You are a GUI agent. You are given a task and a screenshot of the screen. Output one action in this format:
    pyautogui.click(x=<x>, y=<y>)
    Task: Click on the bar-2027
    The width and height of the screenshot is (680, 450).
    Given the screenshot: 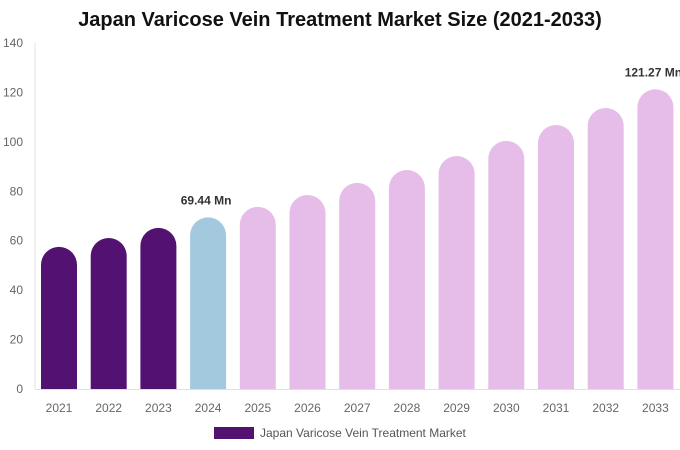 What is the action you would take?
    pyautogui.click(x=357, y=285)
    